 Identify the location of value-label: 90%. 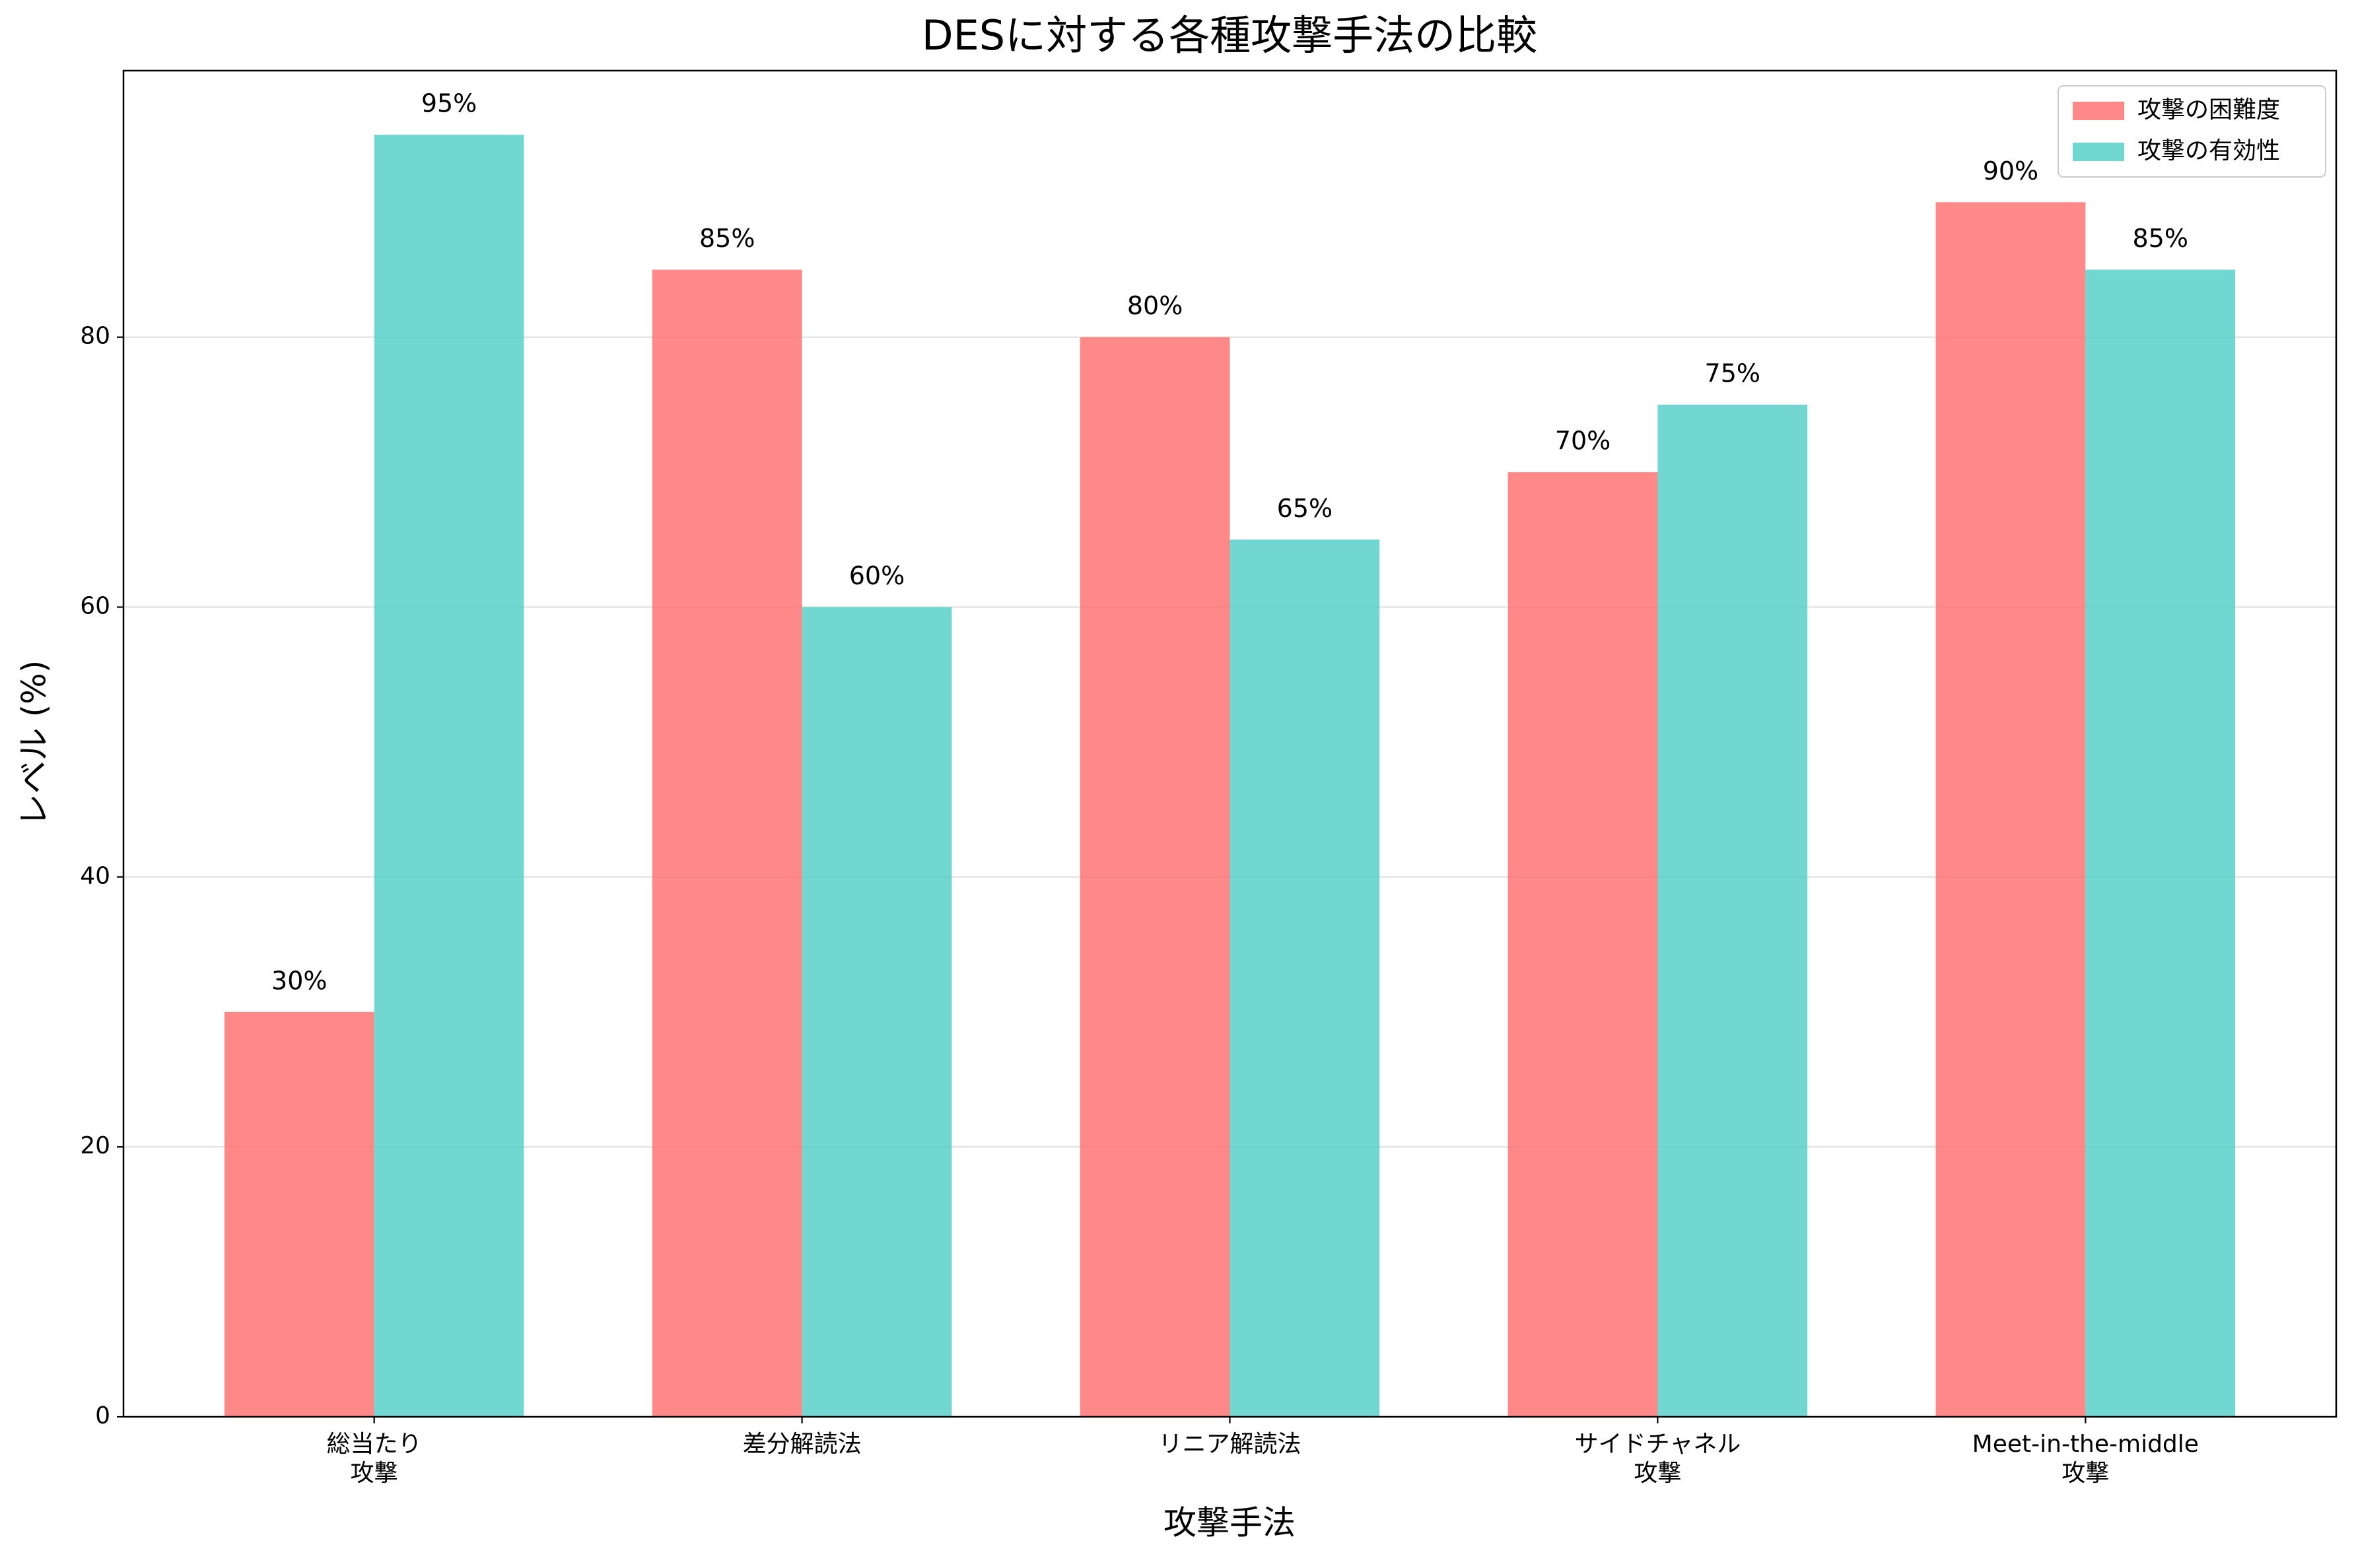
(2010, 171).